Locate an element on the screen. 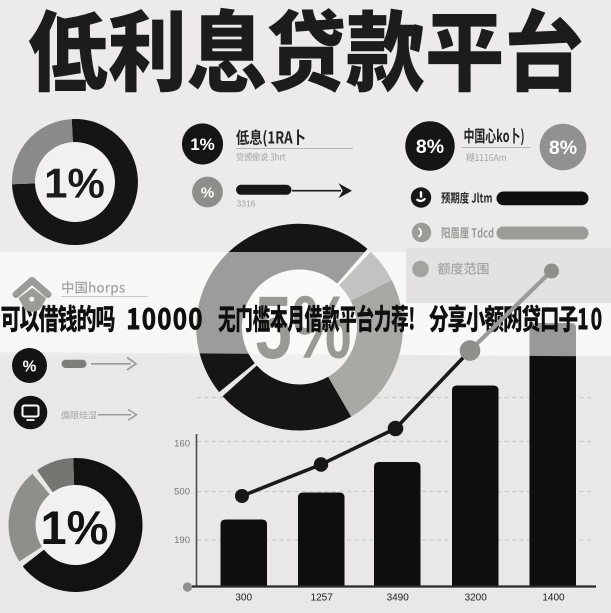 The image size is (611, 613). svg-text: 1400 is located at coordinates (553, 598).